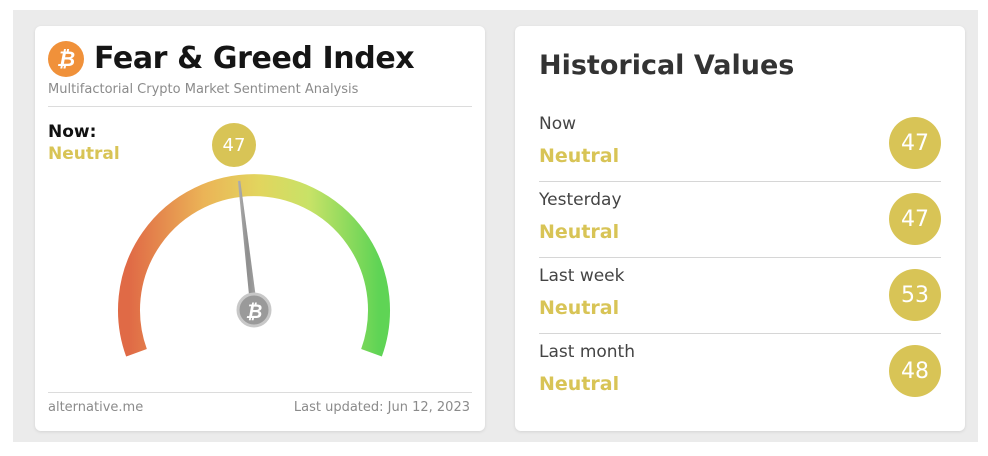  Describe the element at coordinates (740, 372) in the screenshot. I see `history-row-last-month: Last month Neutral 48` at that location.